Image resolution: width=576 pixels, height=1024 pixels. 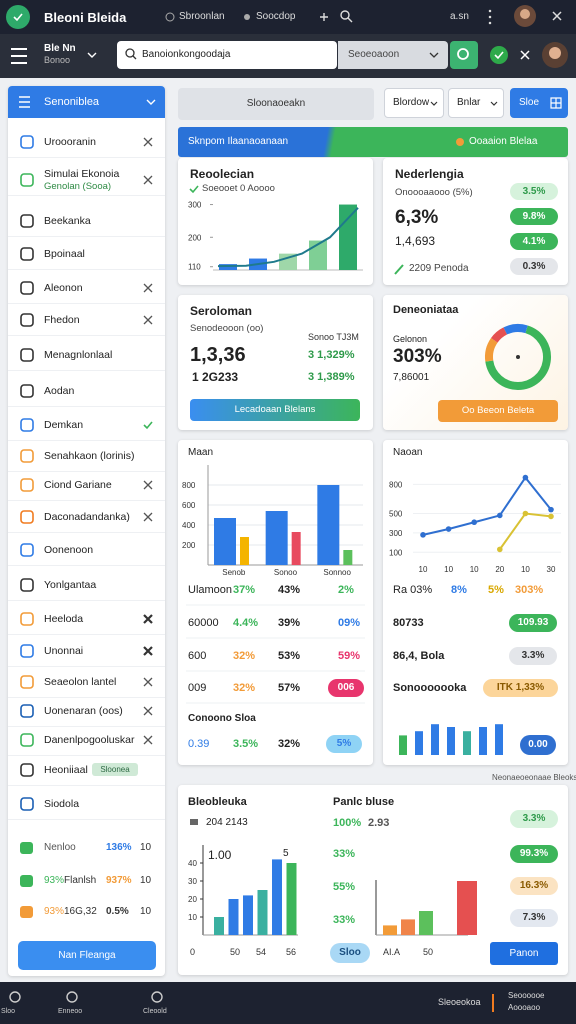 What do you see at coordinates (393, 55) in the screenshot?
I see `filter-dropdown: Seoeoaoon` at bounding box center [393, 55].